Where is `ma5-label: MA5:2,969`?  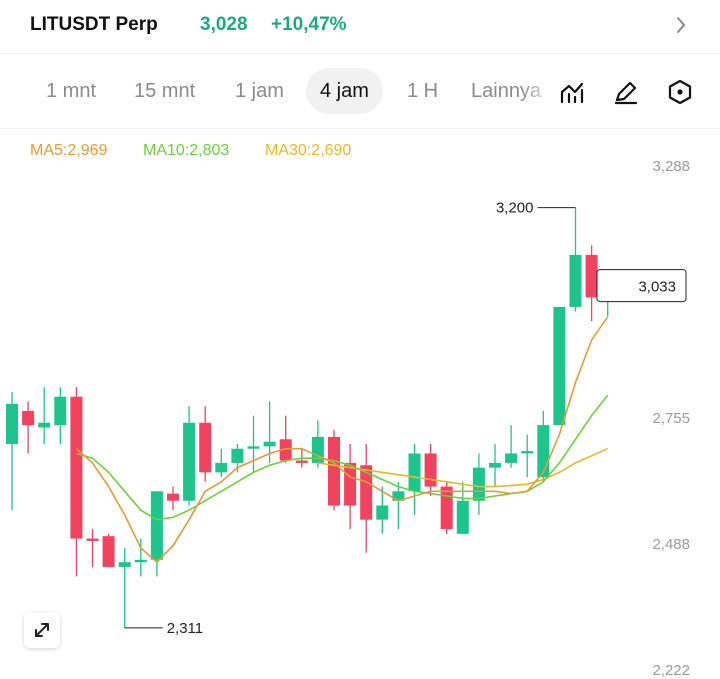 ma5-label: MA5:2,969 is located at coordinates (69, 150).